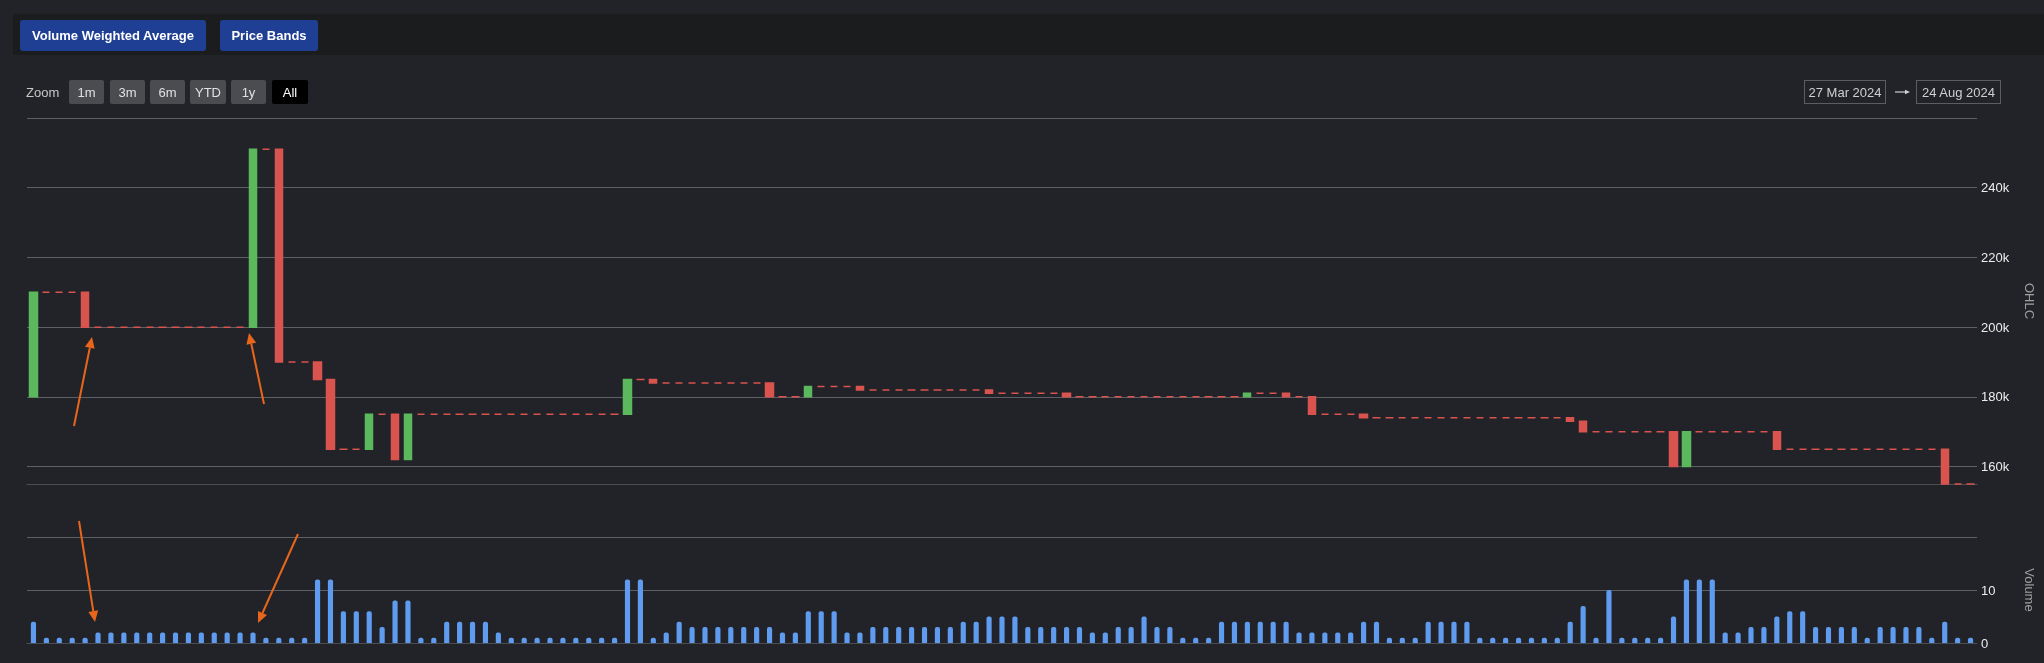 This screenshot has height=663, width=2044. What do you see at coordinates (290, 92) in the screenshot?
I see `zoom-button: All` at bounding box center [290, 92].